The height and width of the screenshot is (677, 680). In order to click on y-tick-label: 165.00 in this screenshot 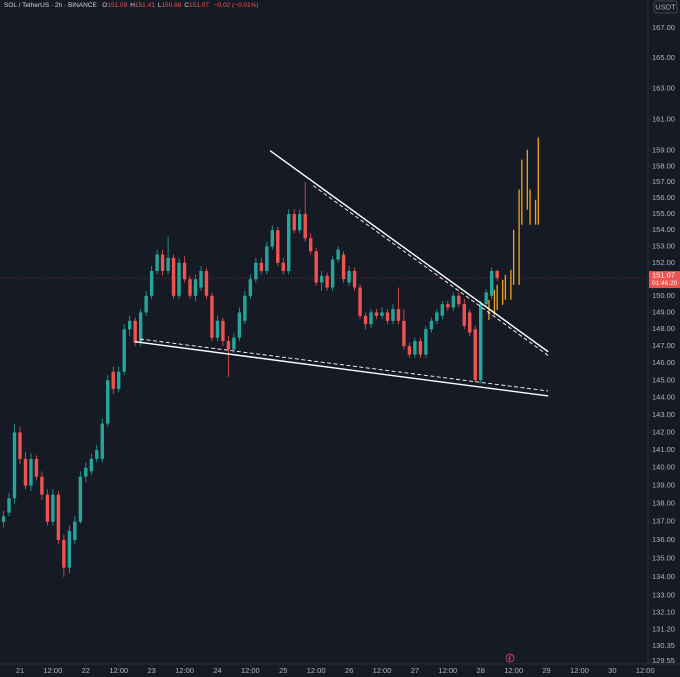, I will do `click(663, 57)`.